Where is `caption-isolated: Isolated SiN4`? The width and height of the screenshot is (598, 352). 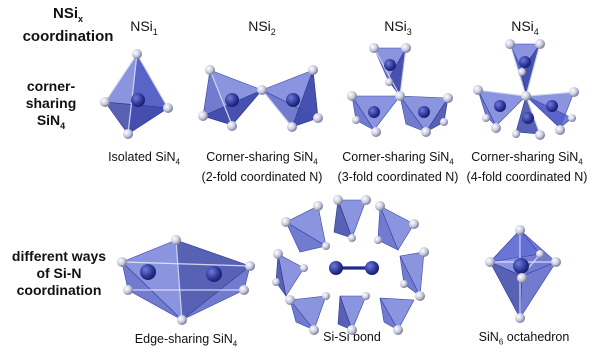 caption-isolated: Isolated SiN4 is located at coordinates (144, 158).